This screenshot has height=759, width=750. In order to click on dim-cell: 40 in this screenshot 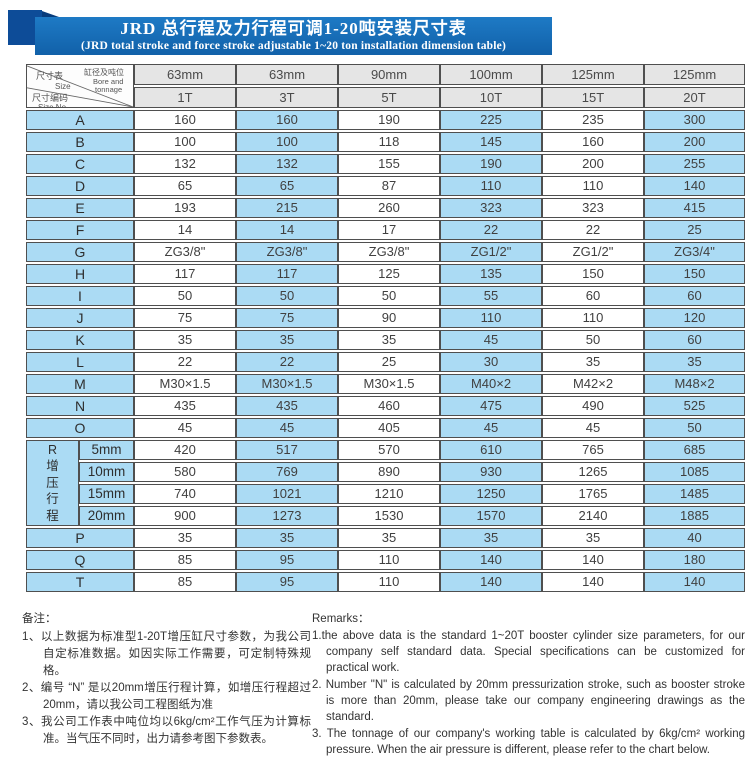, I will do `click(694, 538)`.